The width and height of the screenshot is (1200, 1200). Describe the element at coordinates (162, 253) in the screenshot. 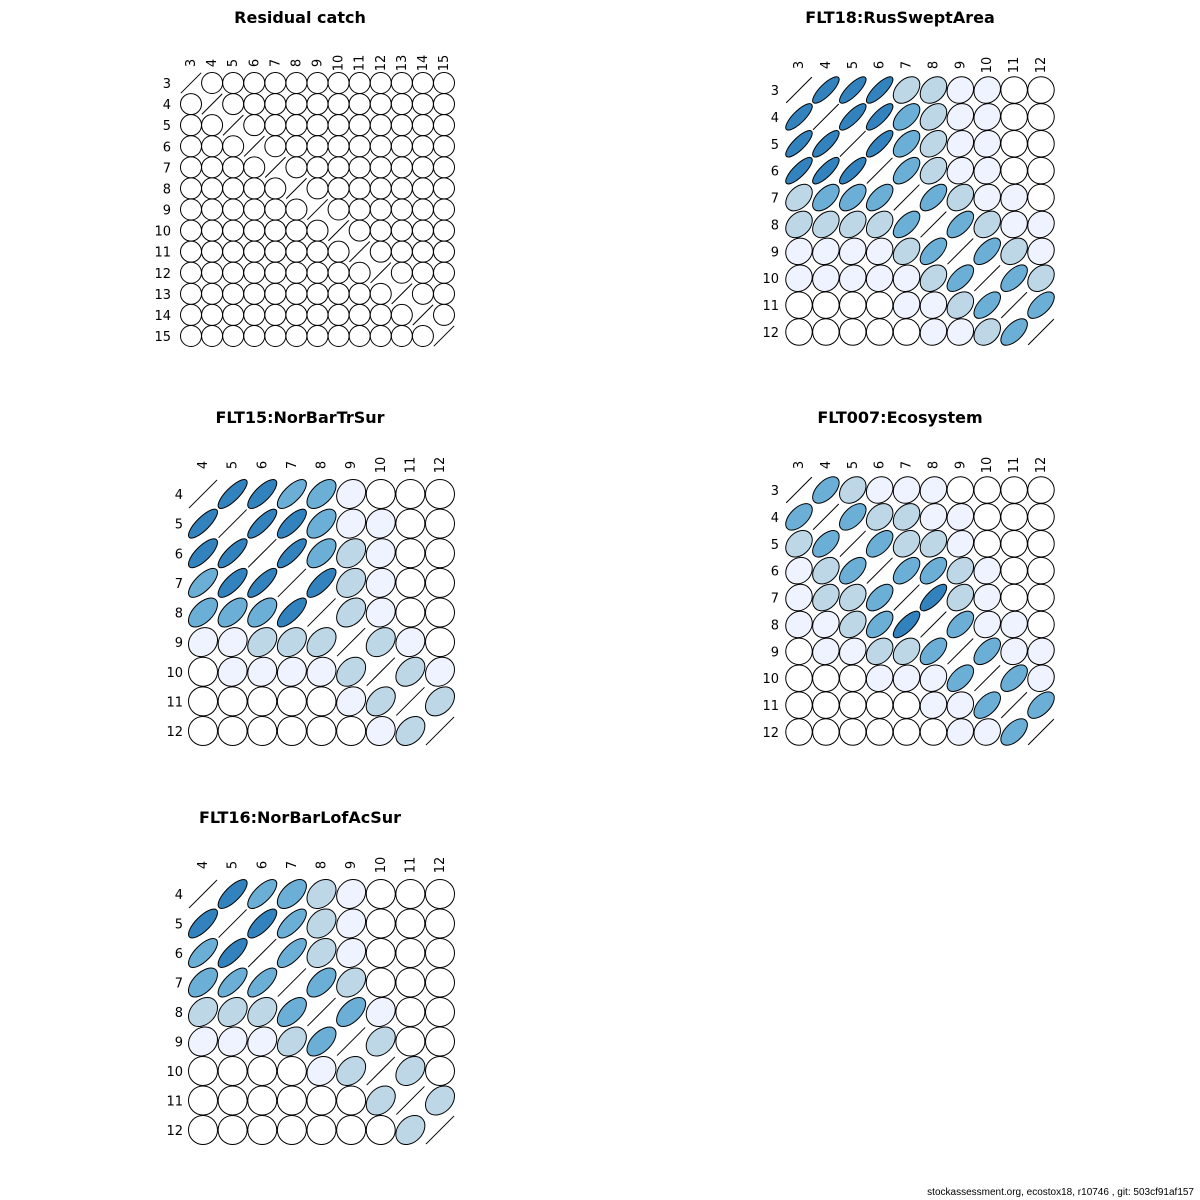

I see `row-label: 11` at that location.